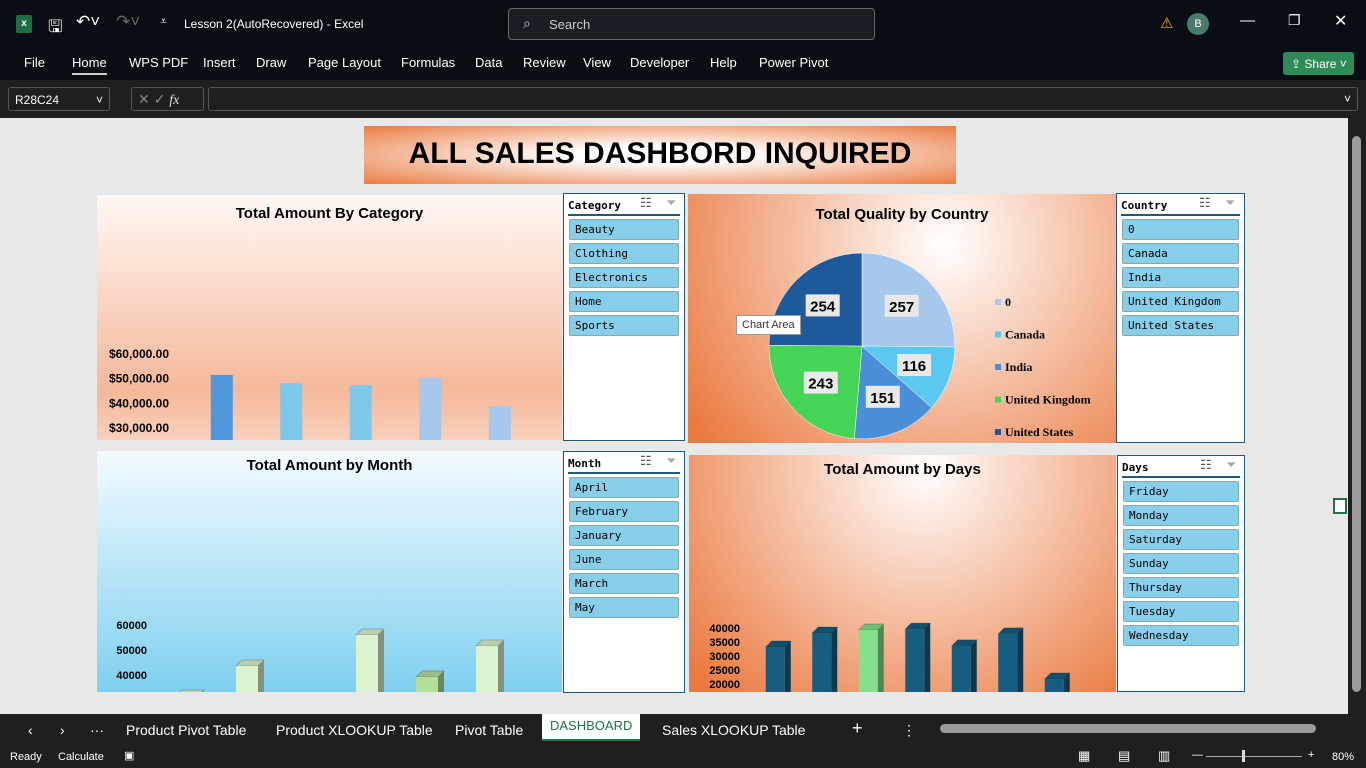 Image resolution: width=1366 pixels, height=768 pixels. Describe the element at coordinates (591, 727) in the screenshot. I see `sheet-tab-dashboard: DASHBOARD` at that location.